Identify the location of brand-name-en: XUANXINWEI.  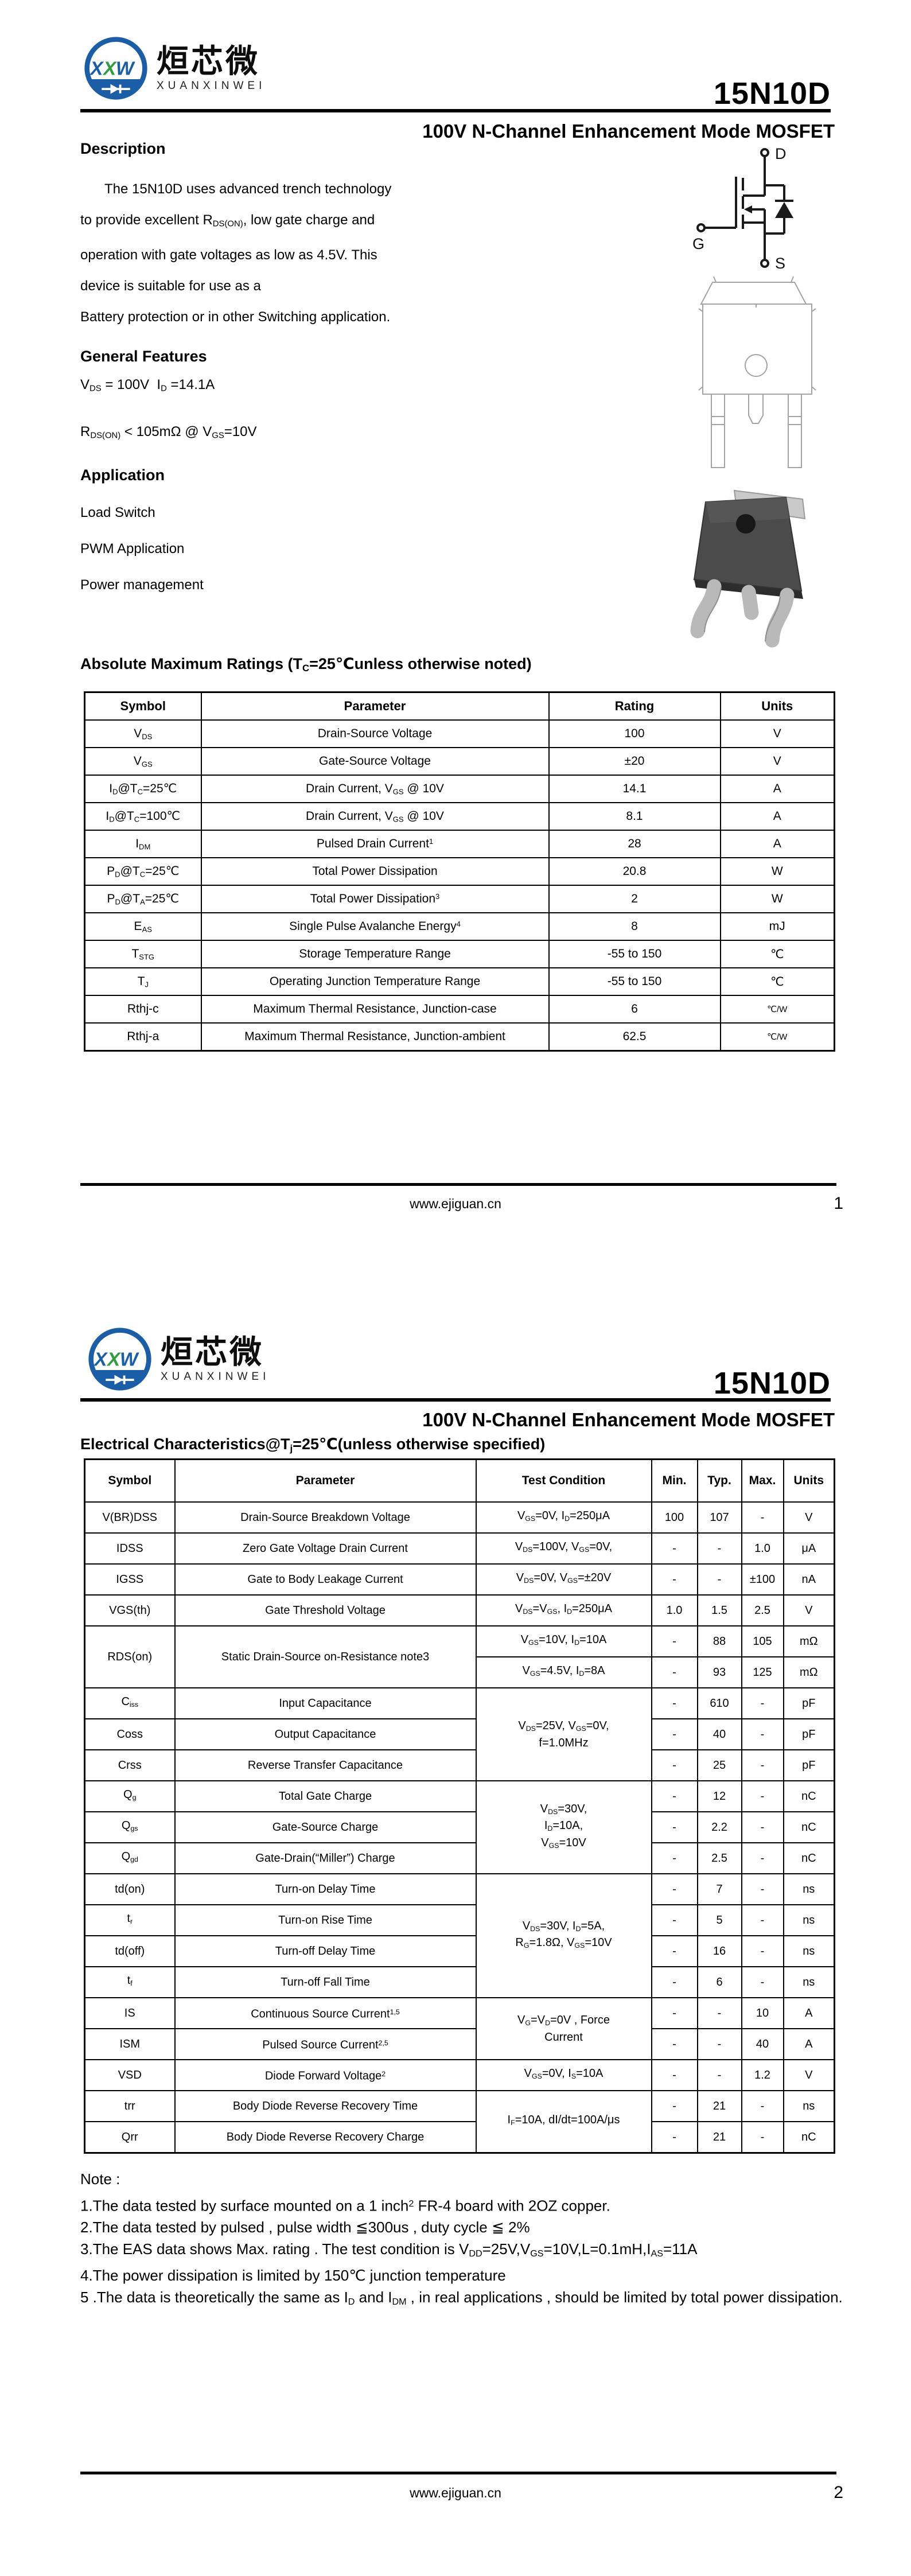
(211, 86).